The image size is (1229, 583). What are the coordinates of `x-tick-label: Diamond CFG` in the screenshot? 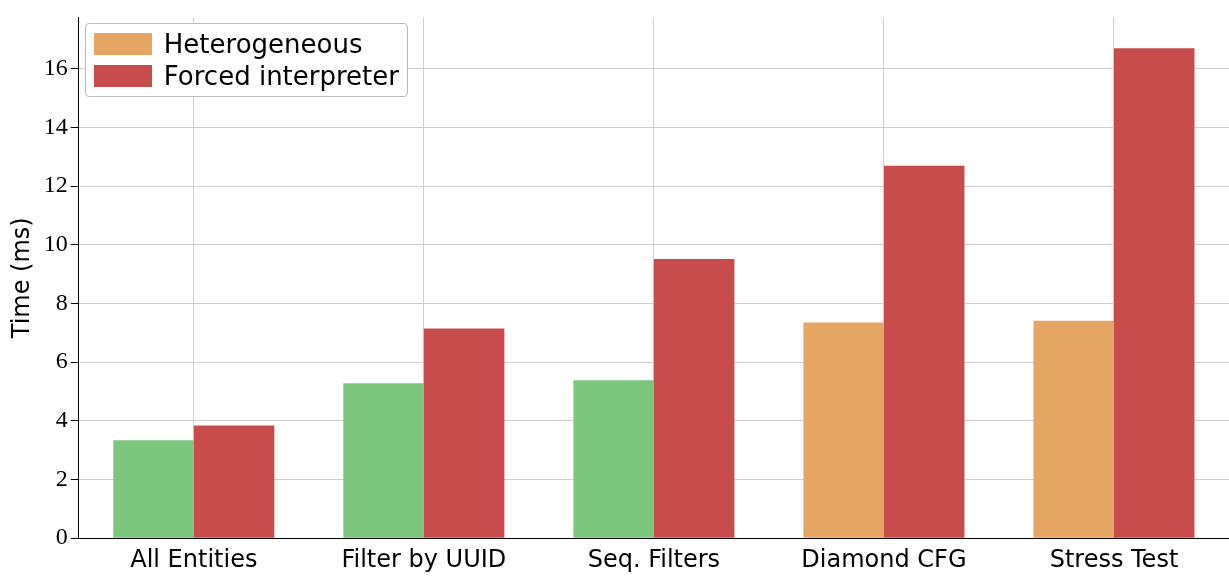 It's located at (884, 558).